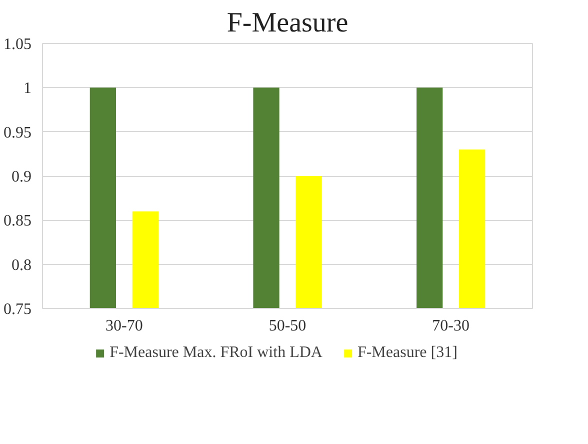  I want to click on x-tick-label: 30-70, so click(124, 326).